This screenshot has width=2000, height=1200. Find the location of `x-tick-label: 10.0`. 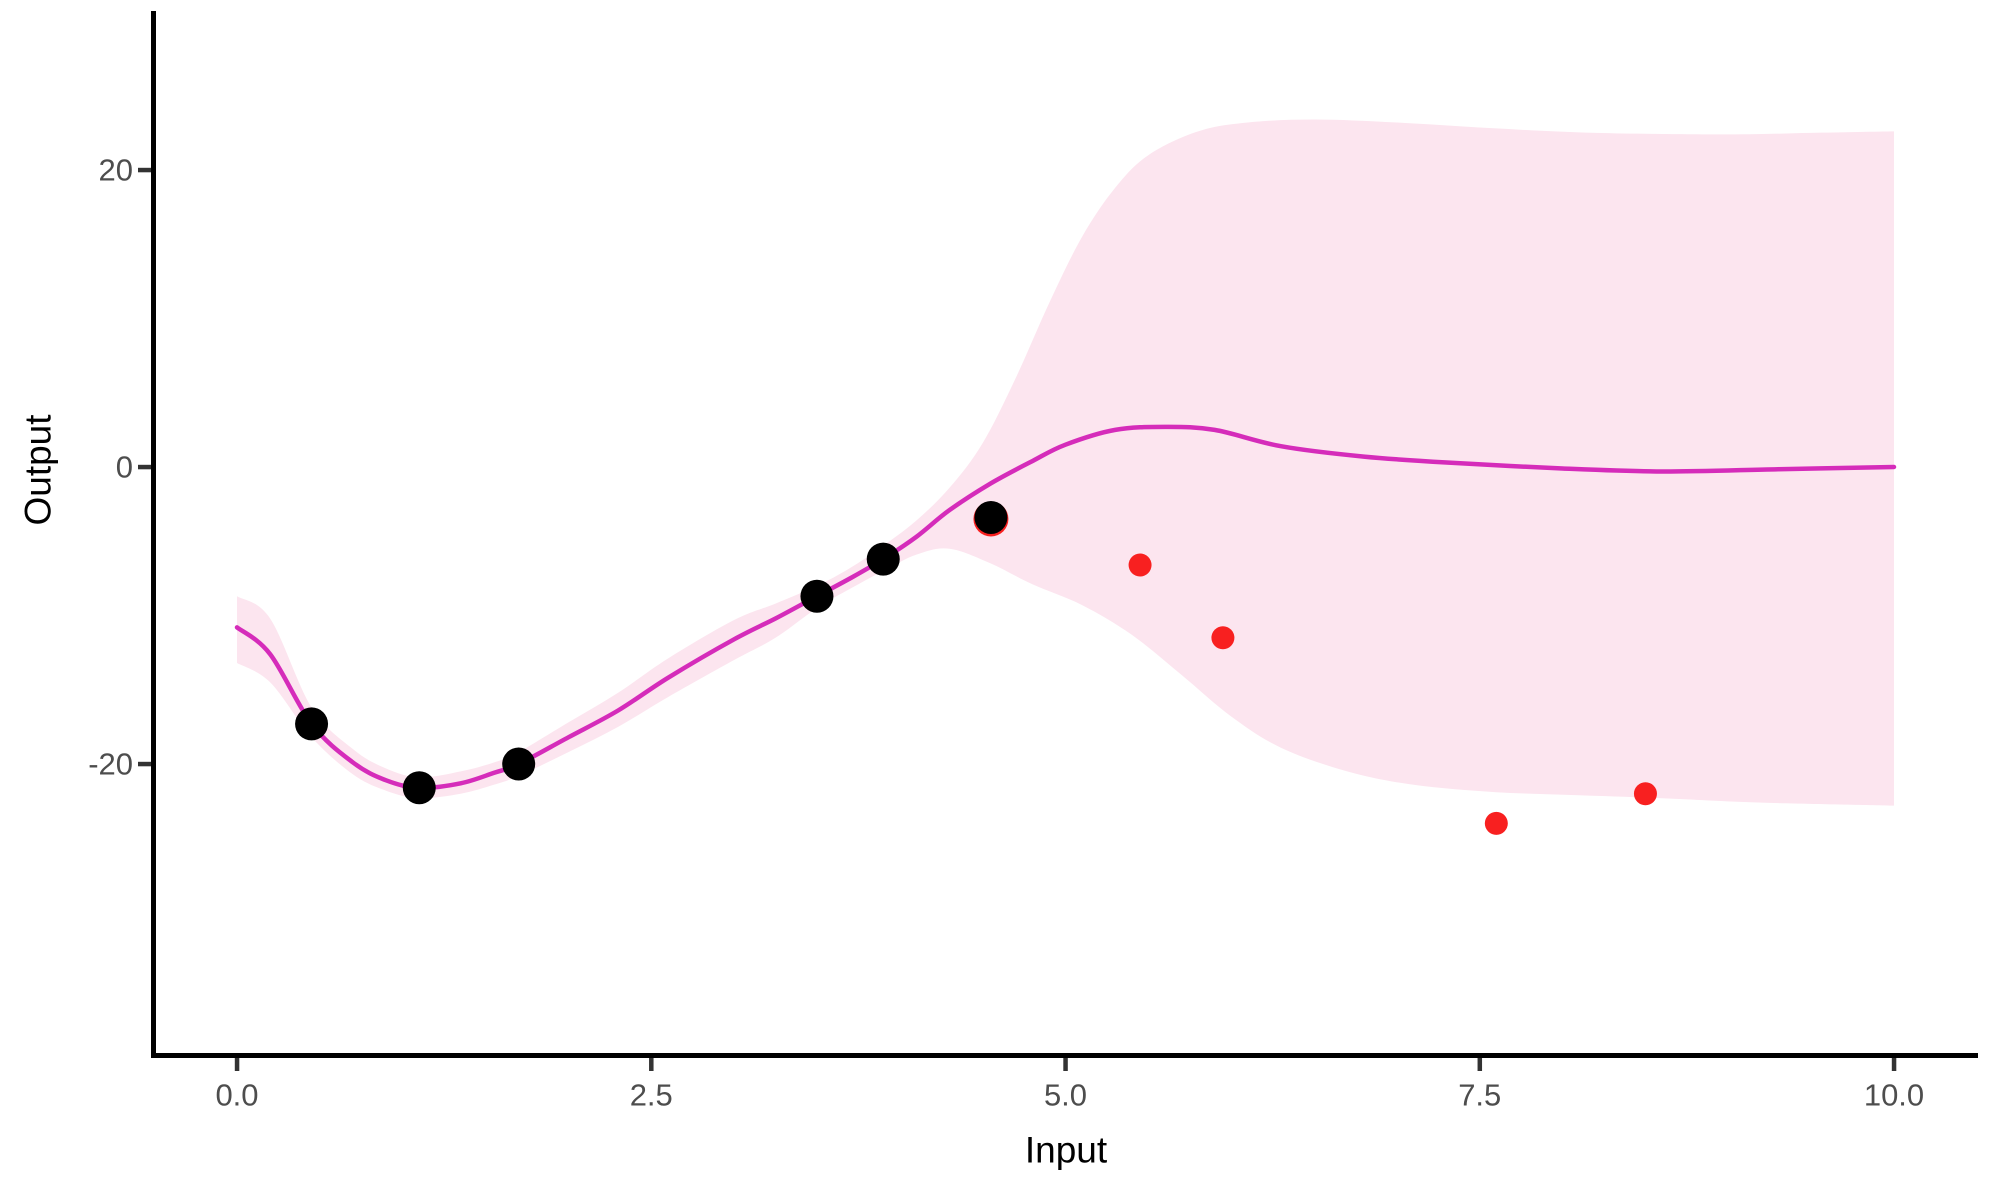

x-tick-label: 10.0 is located at coordinates (1894, 1095).